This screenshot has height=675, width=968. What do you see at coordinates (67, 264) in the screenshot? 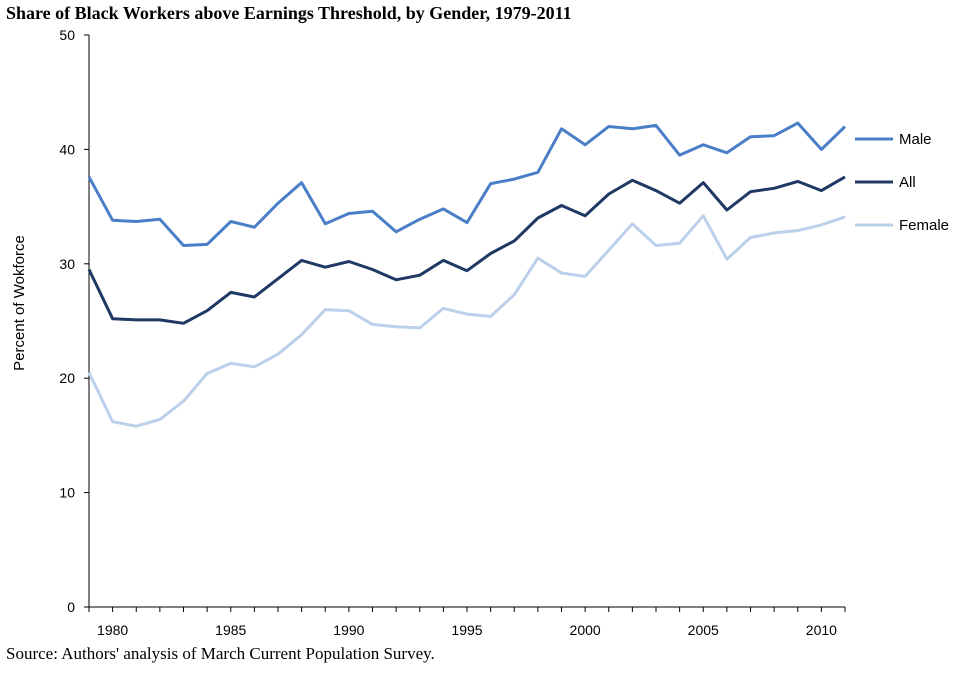
I see `y-tick-label: 30` at bounding box center [67, 264].